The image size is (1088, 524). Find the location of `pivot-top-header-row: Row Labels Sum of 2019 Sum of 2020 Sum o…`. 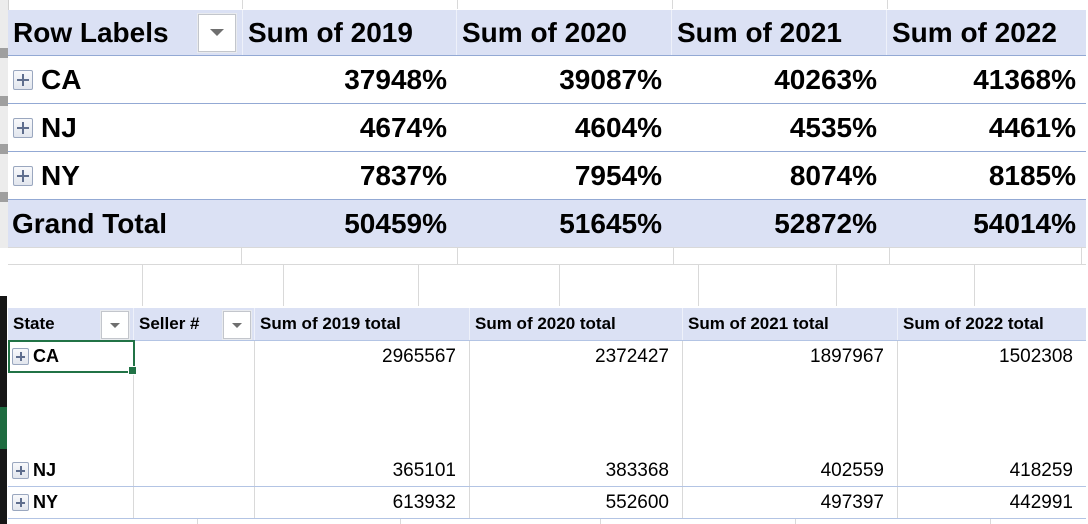

pivot-top-header-row: Row Labels Sum of 2019 Sum of 2020 Sum o… is located at coordinates (547, 33).